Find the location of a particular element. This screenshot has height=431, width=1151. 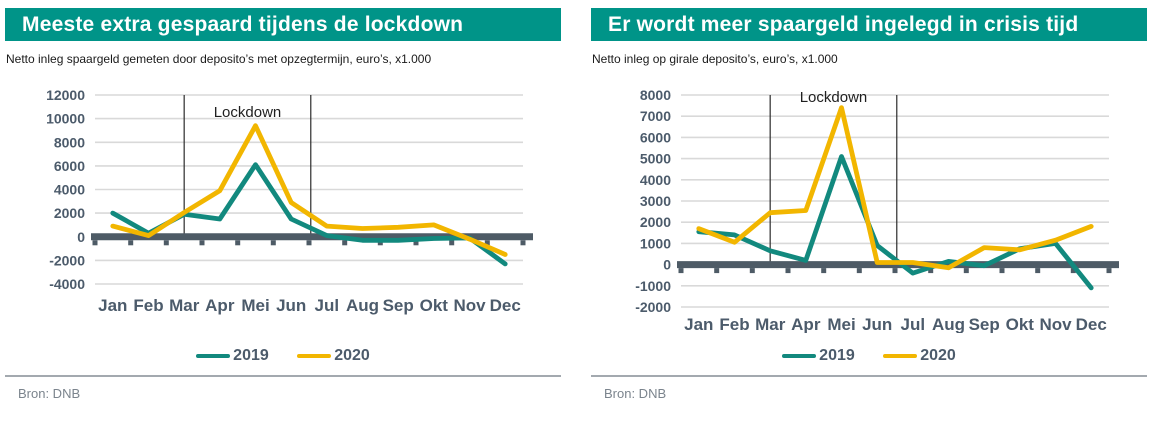

svg-text: 7000 is located at coordinates (655, 116).